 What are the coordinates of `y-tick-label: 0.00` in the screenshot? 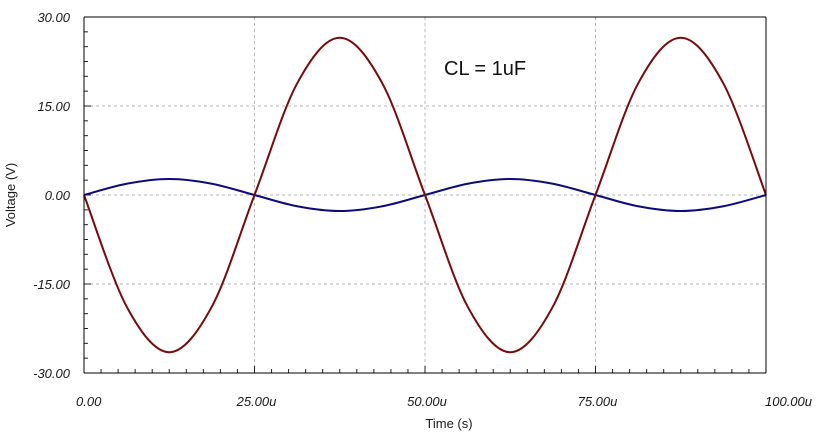 It's located at (58, 195).